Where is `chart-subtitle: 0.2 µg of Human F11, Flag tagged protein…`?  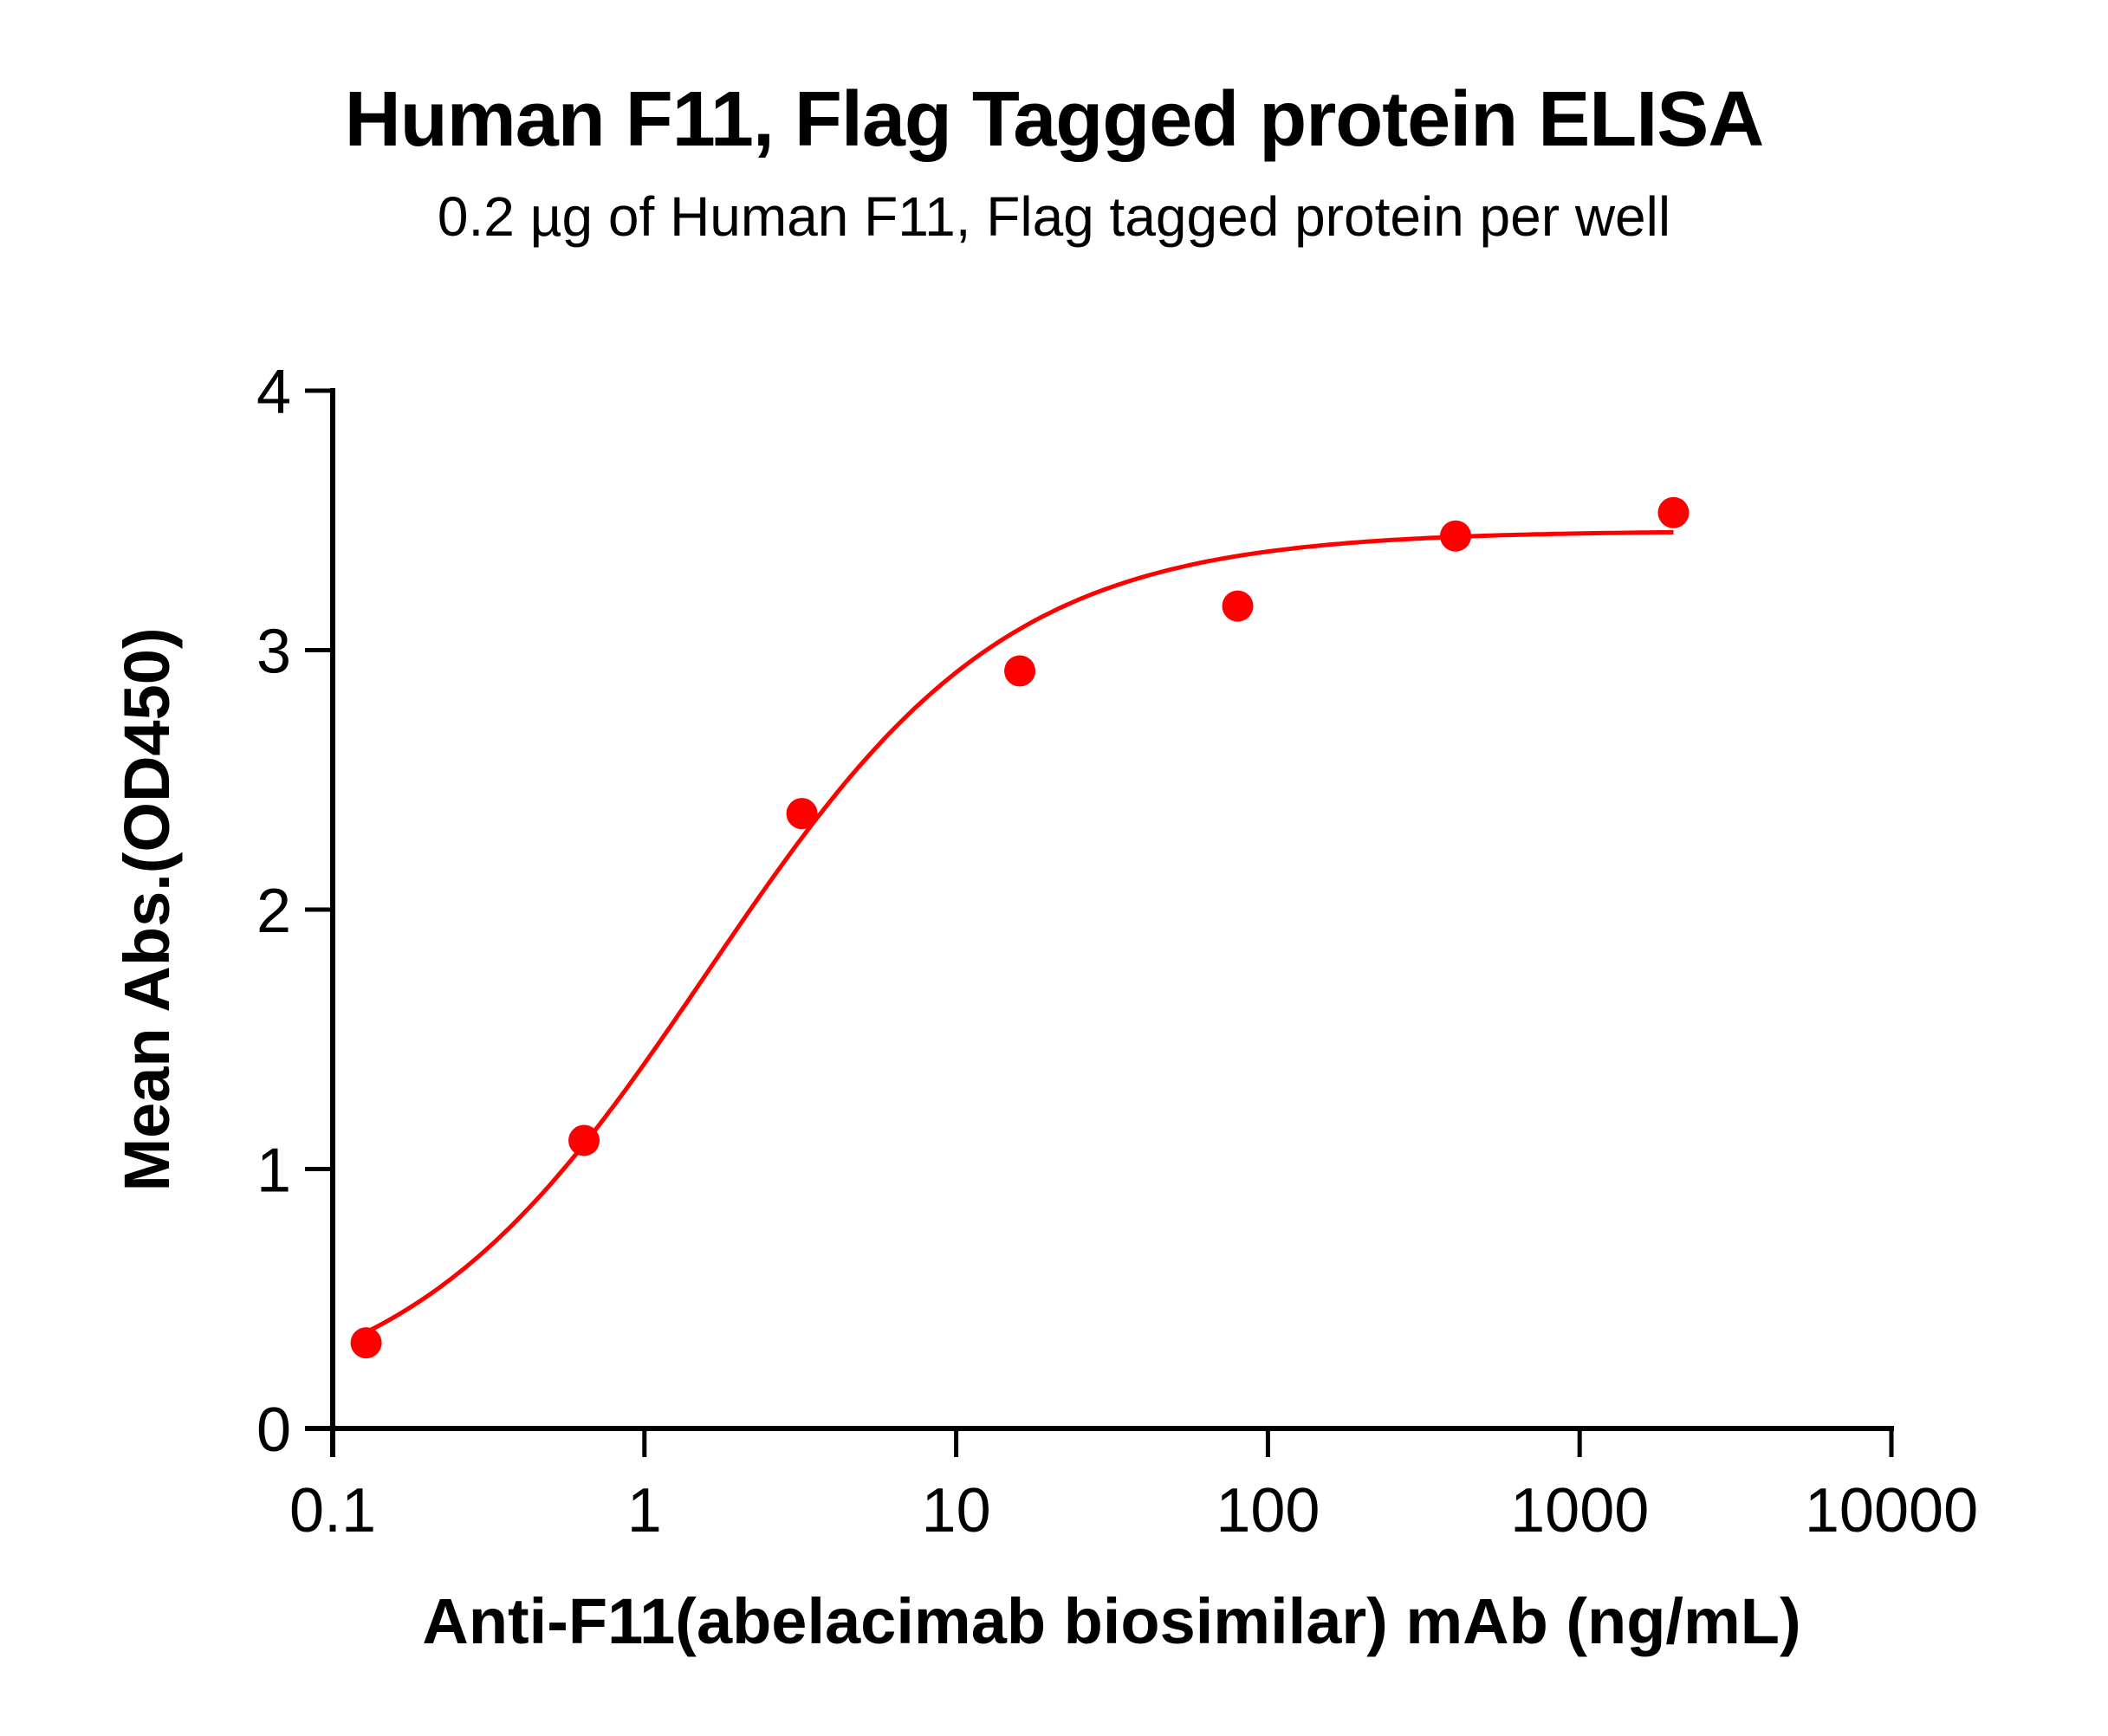
chart-subtitle: 0.2 µg of Human F11, Flag tagged protein… is located at coordinates (1054, 216).